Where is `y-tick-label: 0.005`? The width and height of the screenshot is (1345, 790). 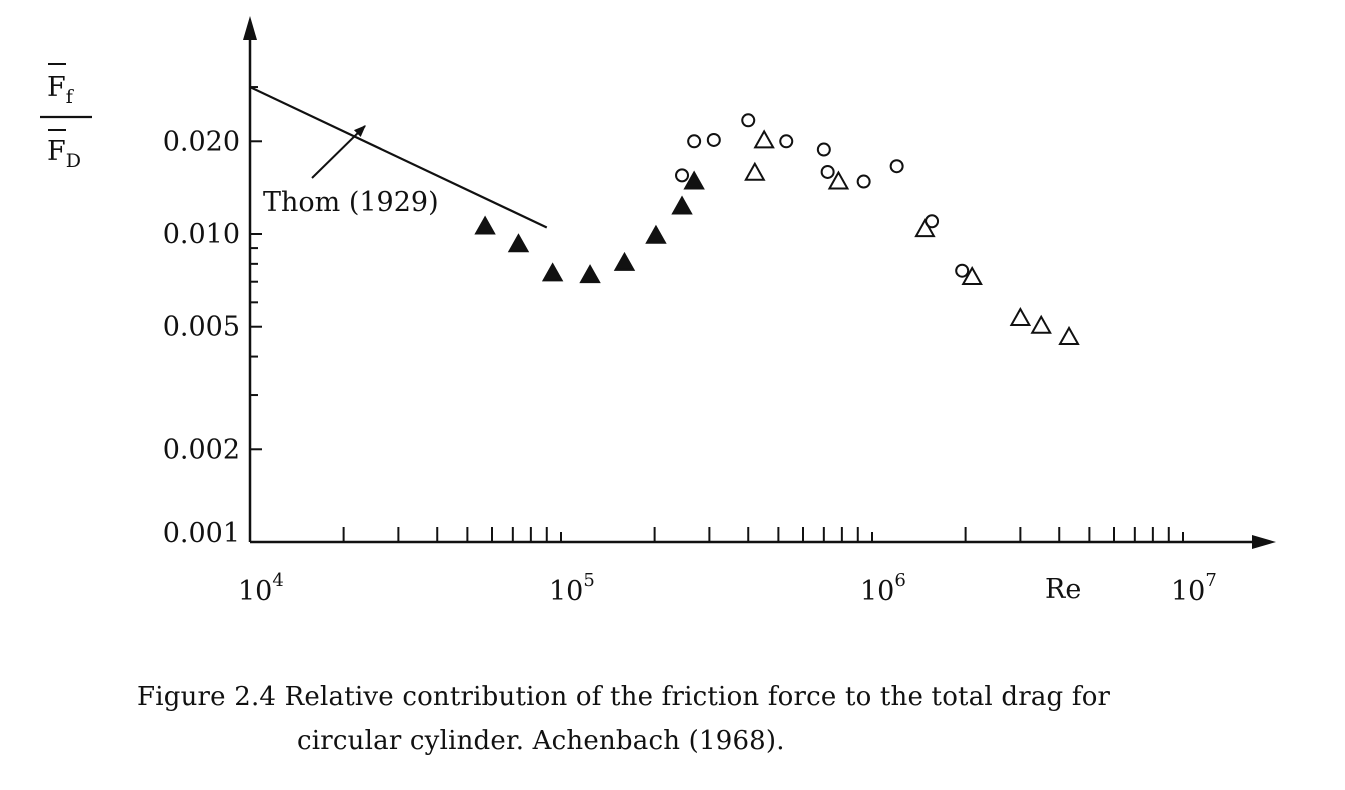
y-tick-label: 0.005 is located at coordinates (201, 327).